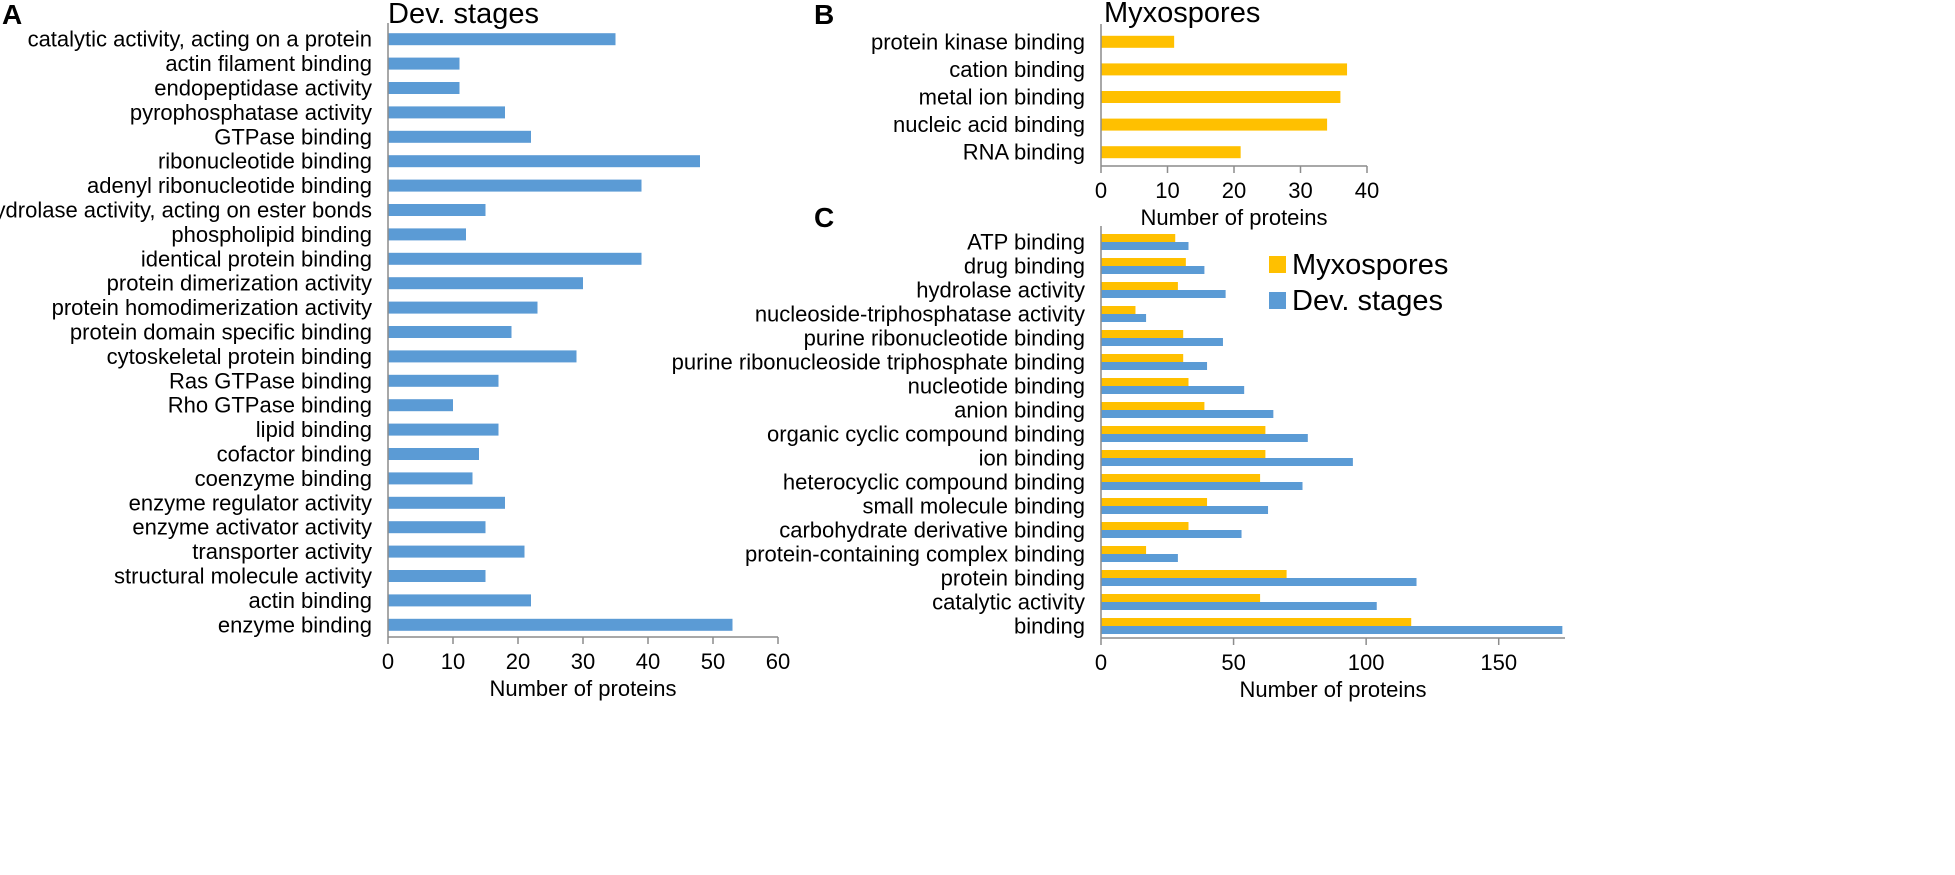 This screenshot has height=875, width=1955. Describe the element at coordinates (1008, 602) in the screenshot. I see `category-label: catalytic activity` at that location.